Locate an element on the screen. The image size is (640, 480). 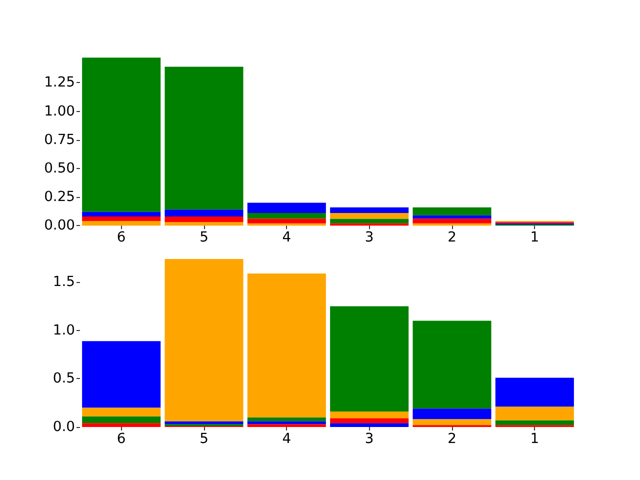
y-tick-label: 0.50 is located at coordinates (59, 168).